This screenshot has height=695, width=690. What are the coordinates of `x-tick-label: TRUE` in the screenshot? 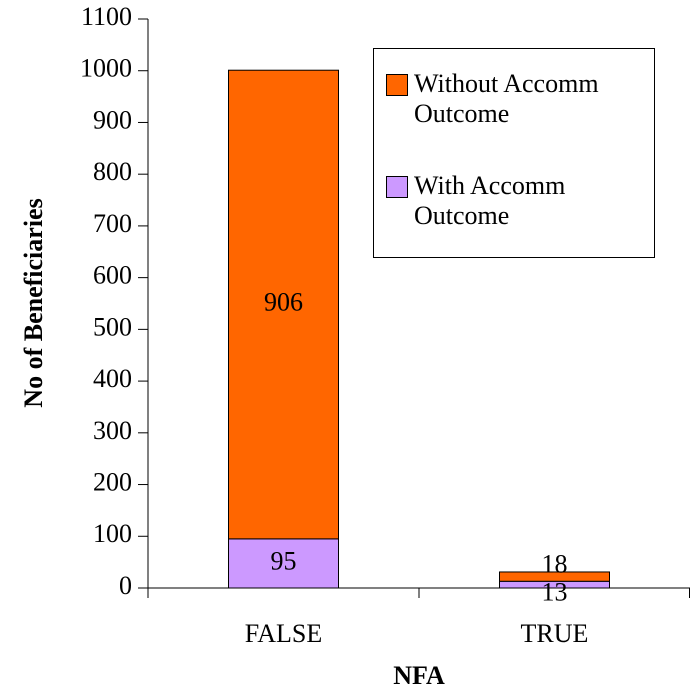 It's located at (555, 633).